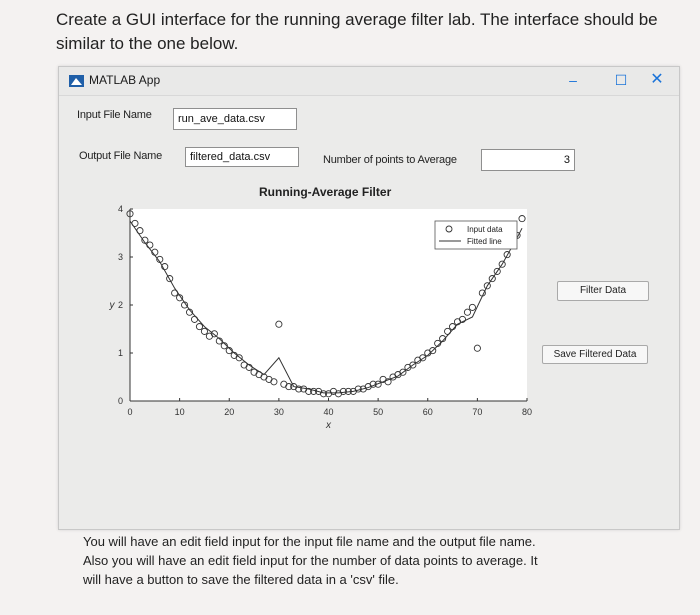 The height and width of the screenshot is (615, 700). What do you see at coordinates (129, 412) in the screenshot?
I see `x-tick-label: 0` at bounding box center [129, 412].